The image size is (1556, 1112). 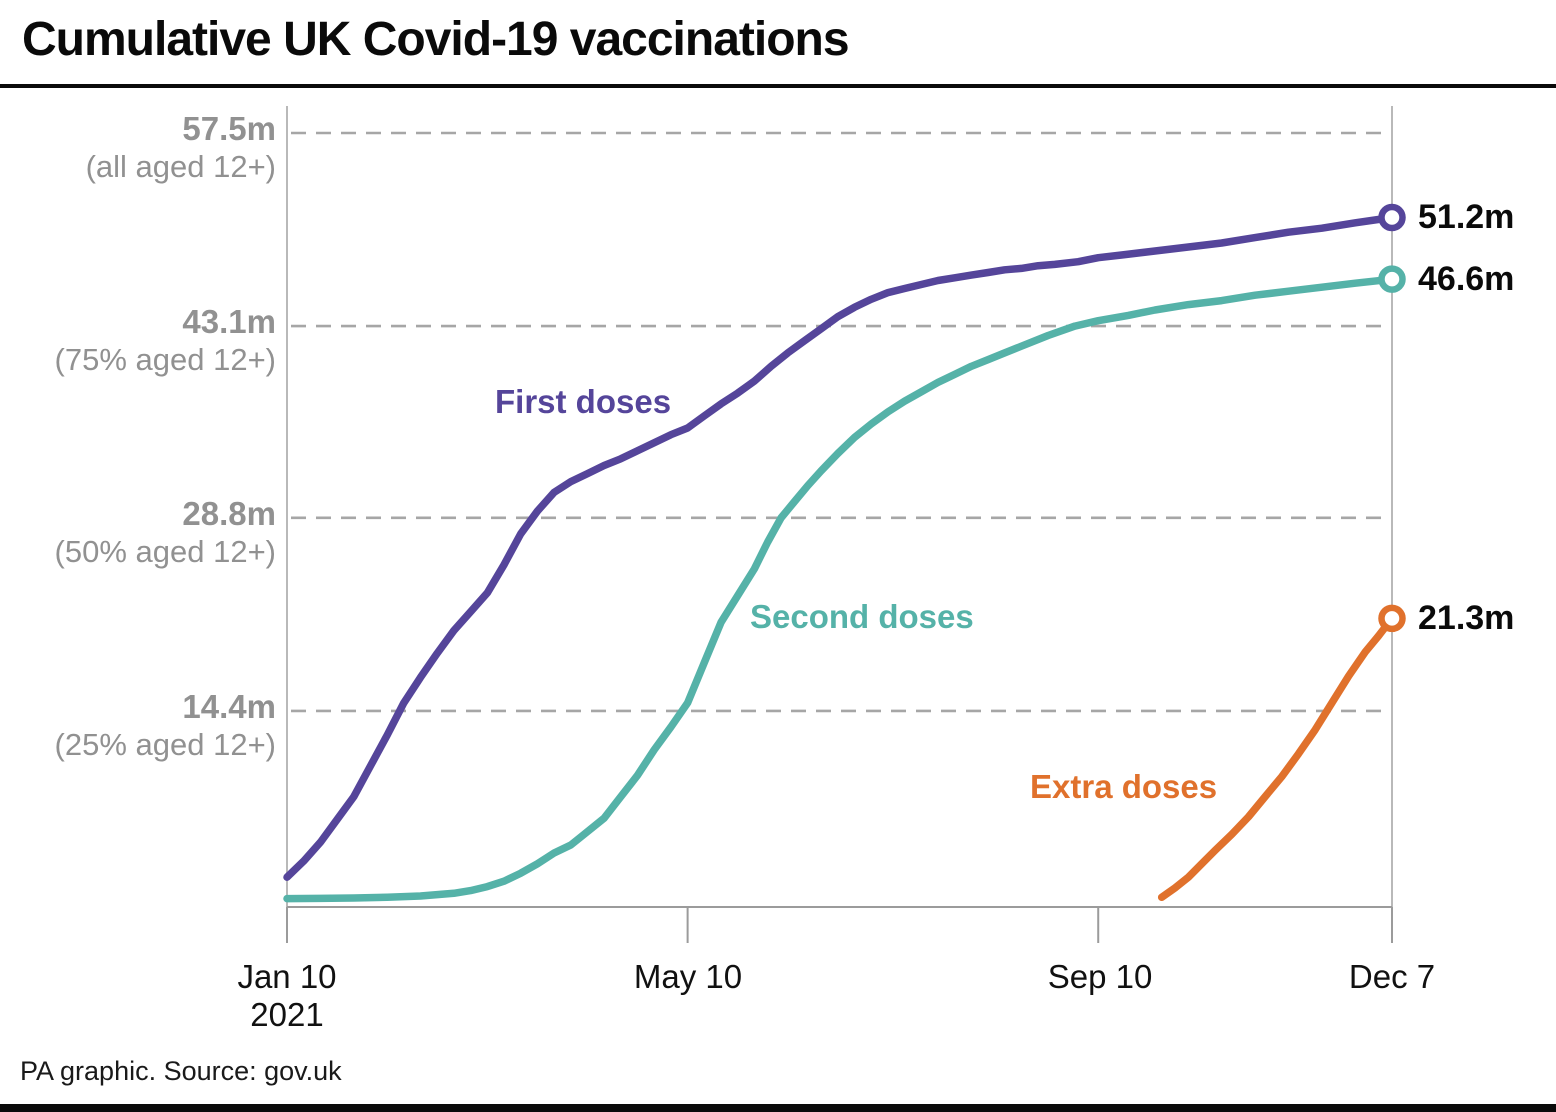 I want to click on x-axis-label-jan10: Jan 10 2021, so click(x=287, y=996).